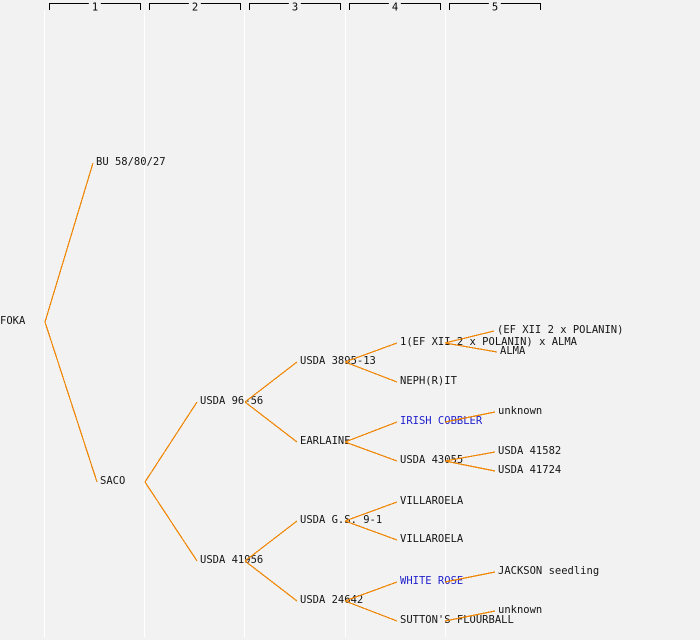  I want to click on pedigree-node-suttons-flourball: SUTTON'S FLOURBALL, so click(457, 620).